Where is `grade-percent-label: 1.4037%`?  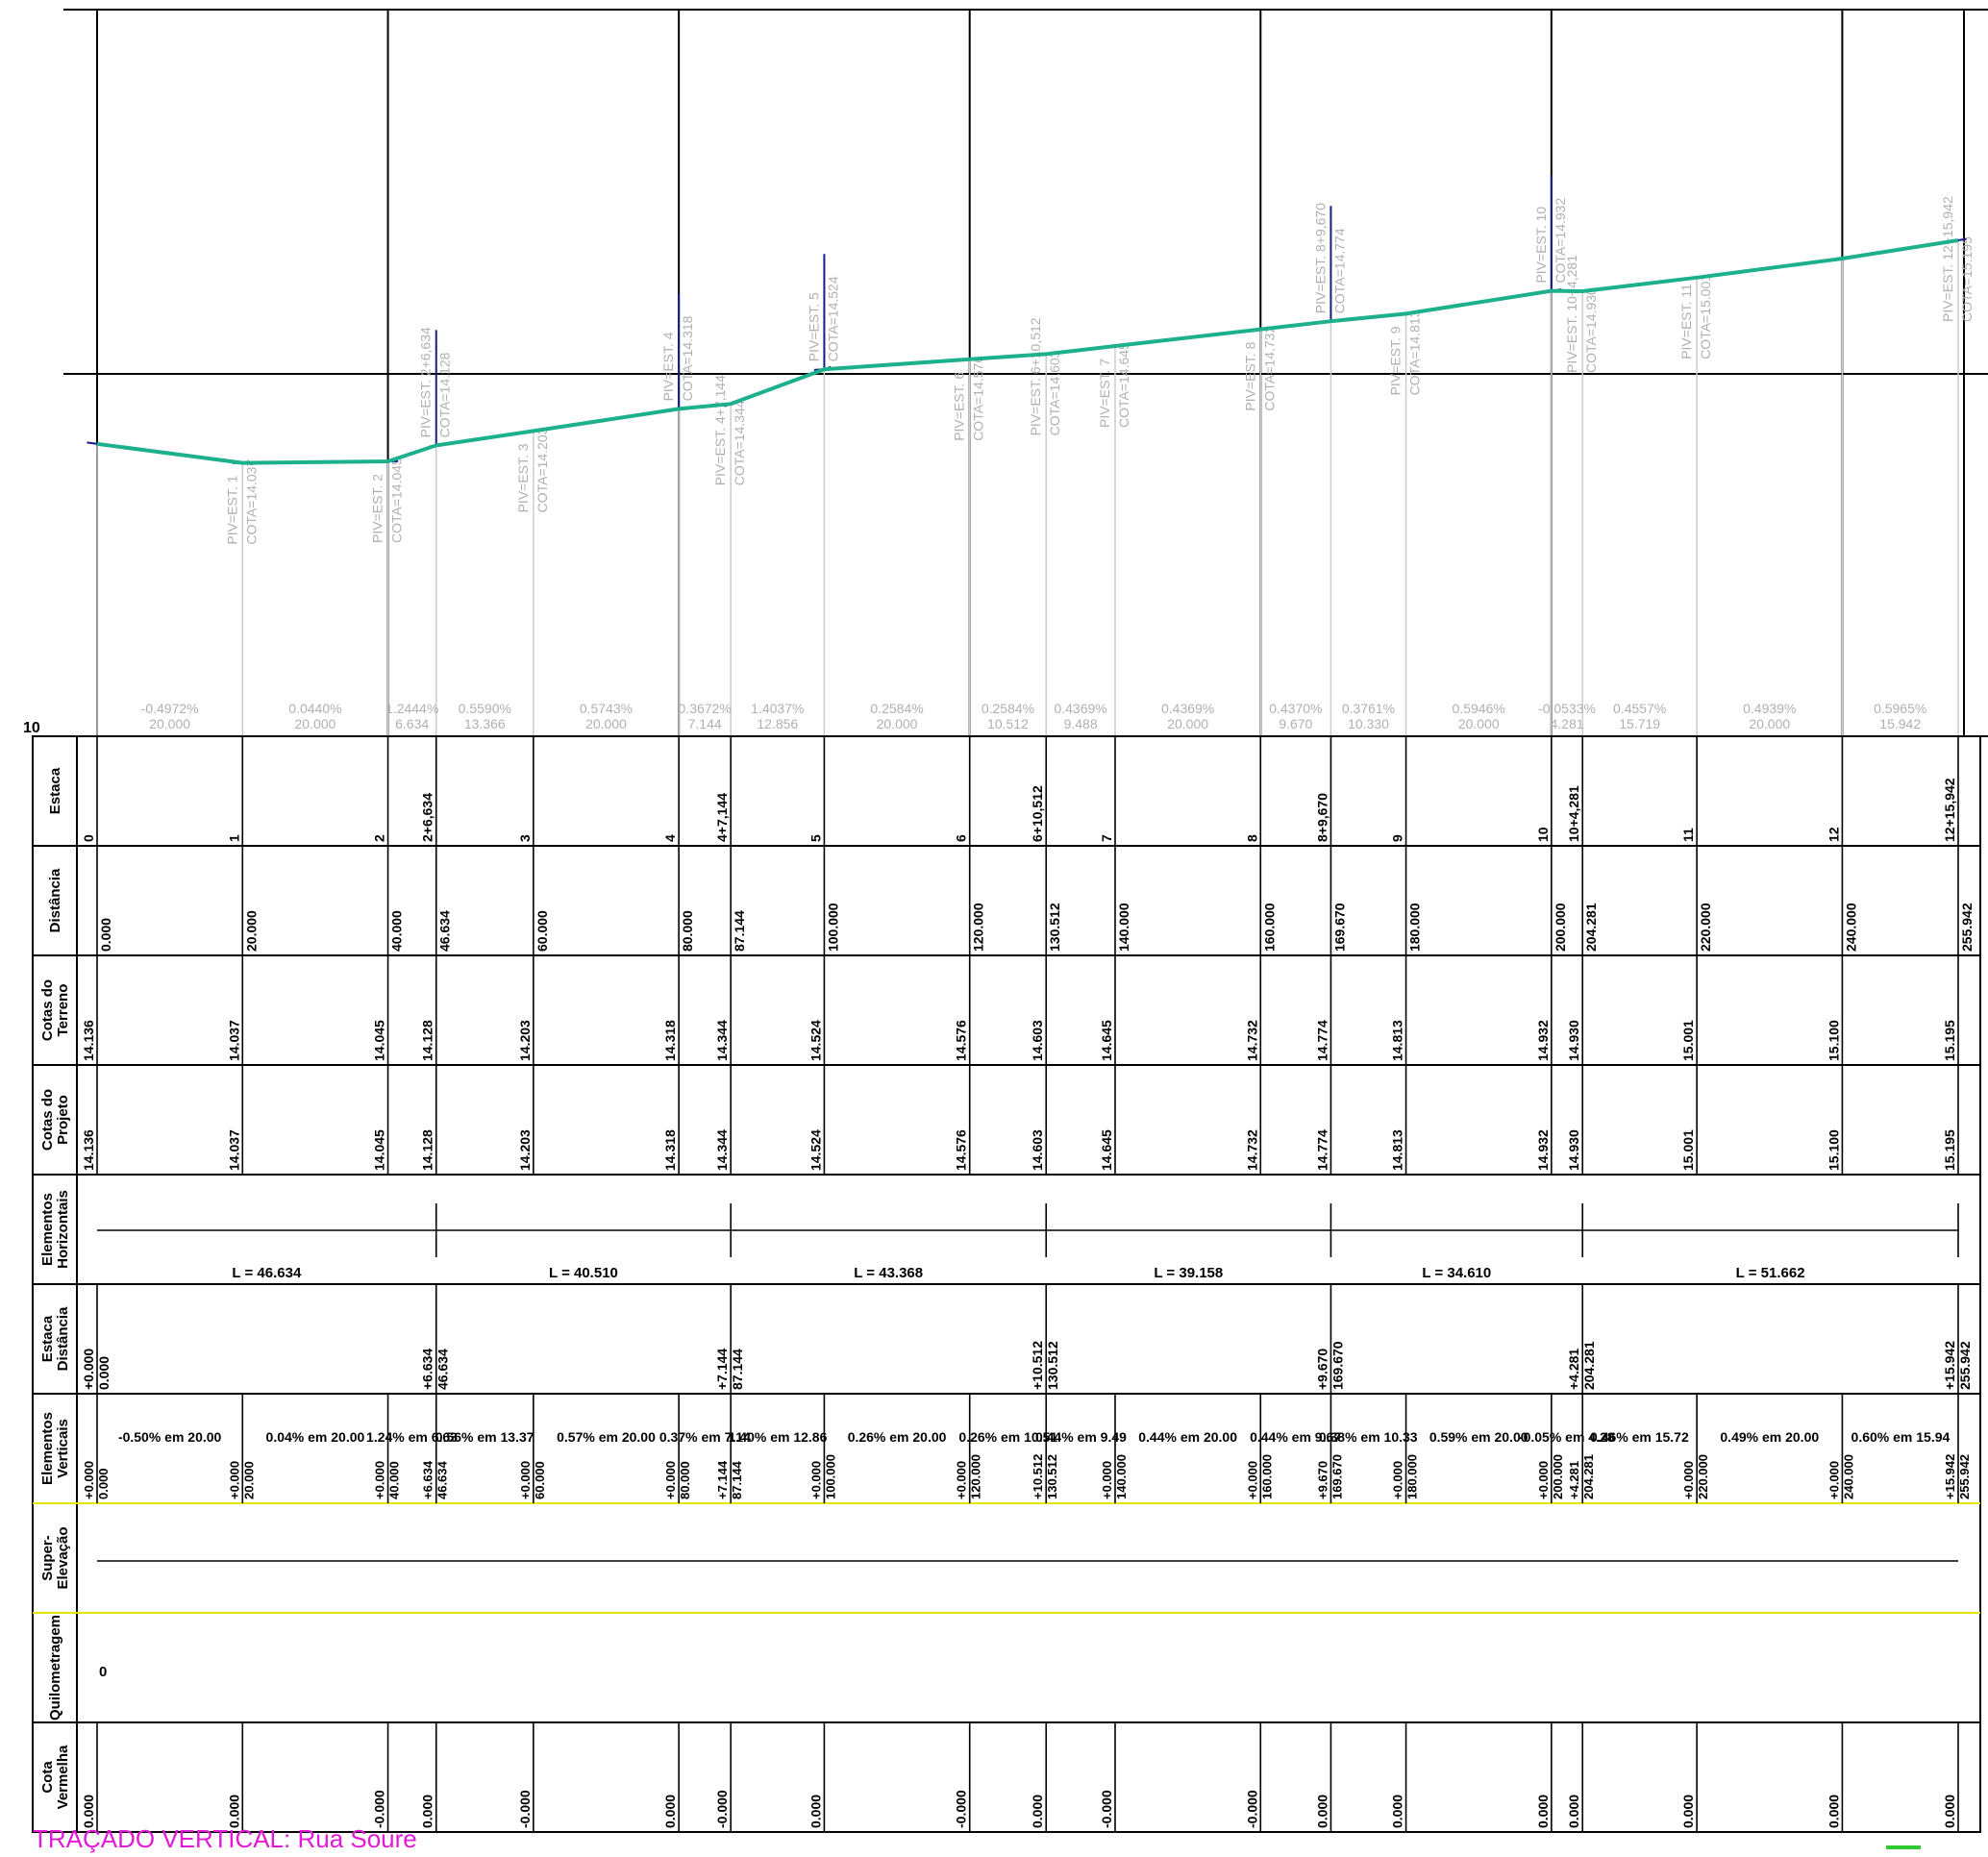 grade-percent-label: 1.4037% is located at coordinates (777, 708).